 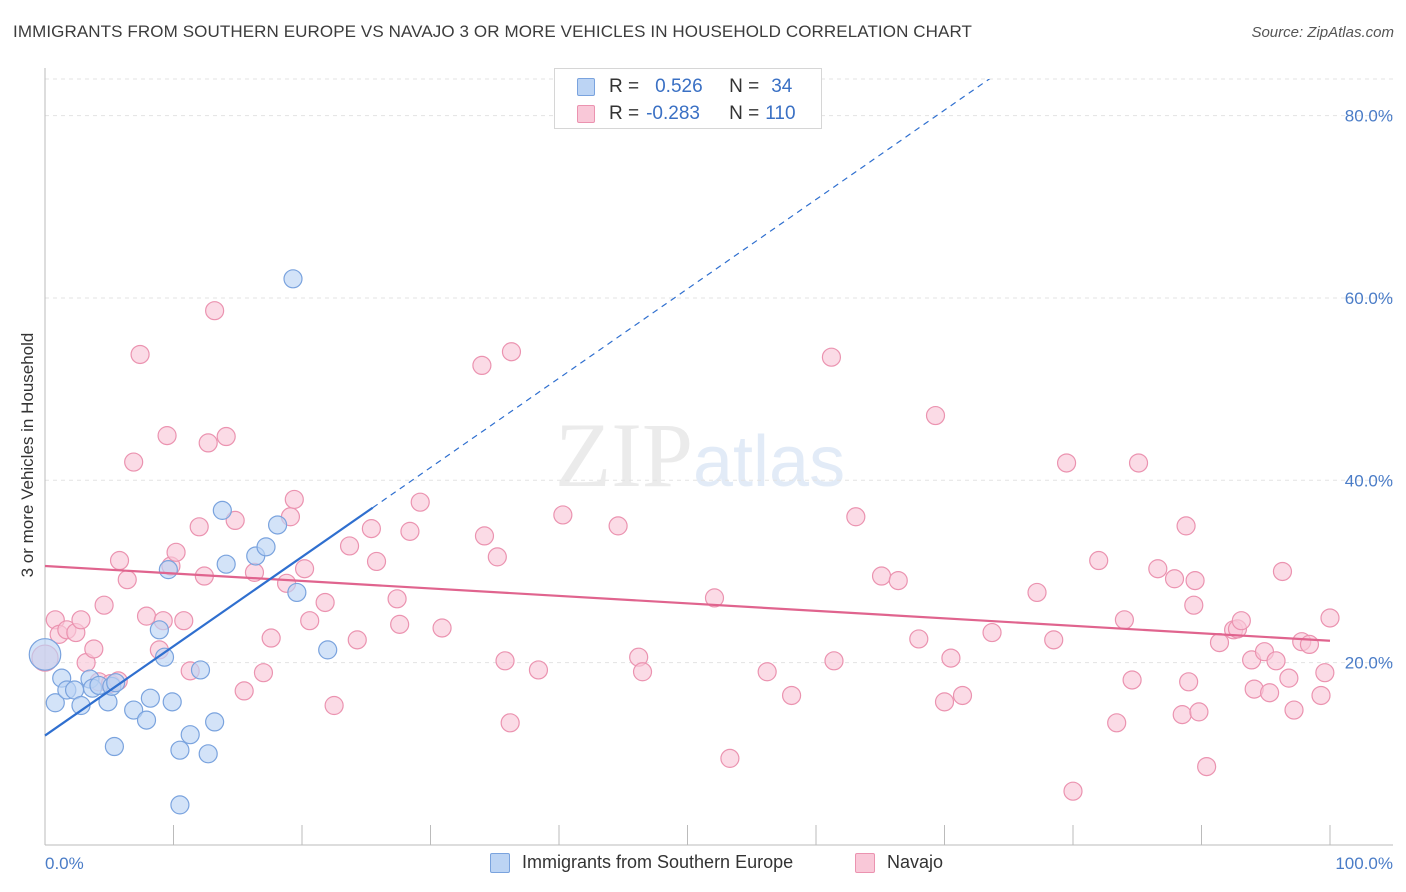 I want to click on legend-swatch-pink, so click(x=865, y=862).